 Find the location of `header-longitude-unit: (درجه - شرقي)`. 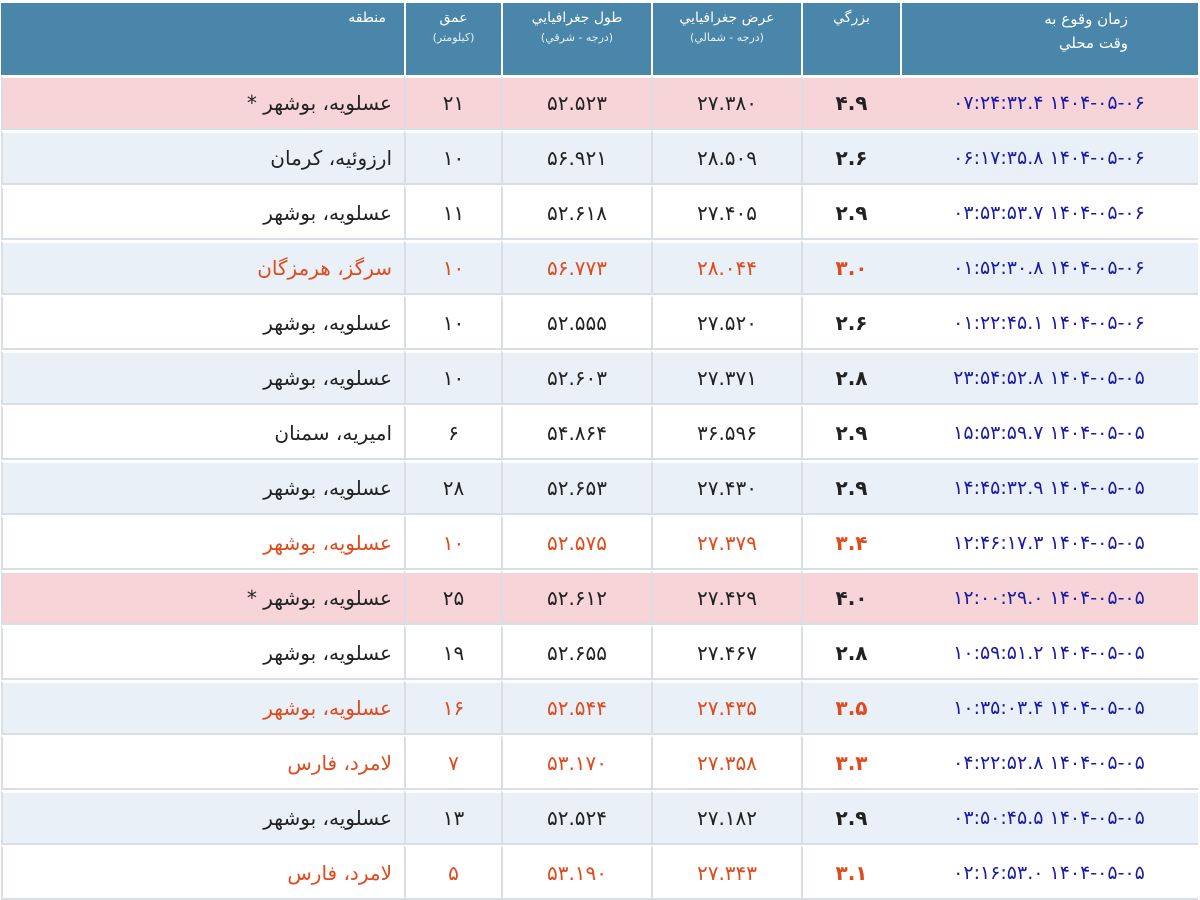

header-longitude-unit: (درجه - شرقي) is located at coordinates (577, 37).